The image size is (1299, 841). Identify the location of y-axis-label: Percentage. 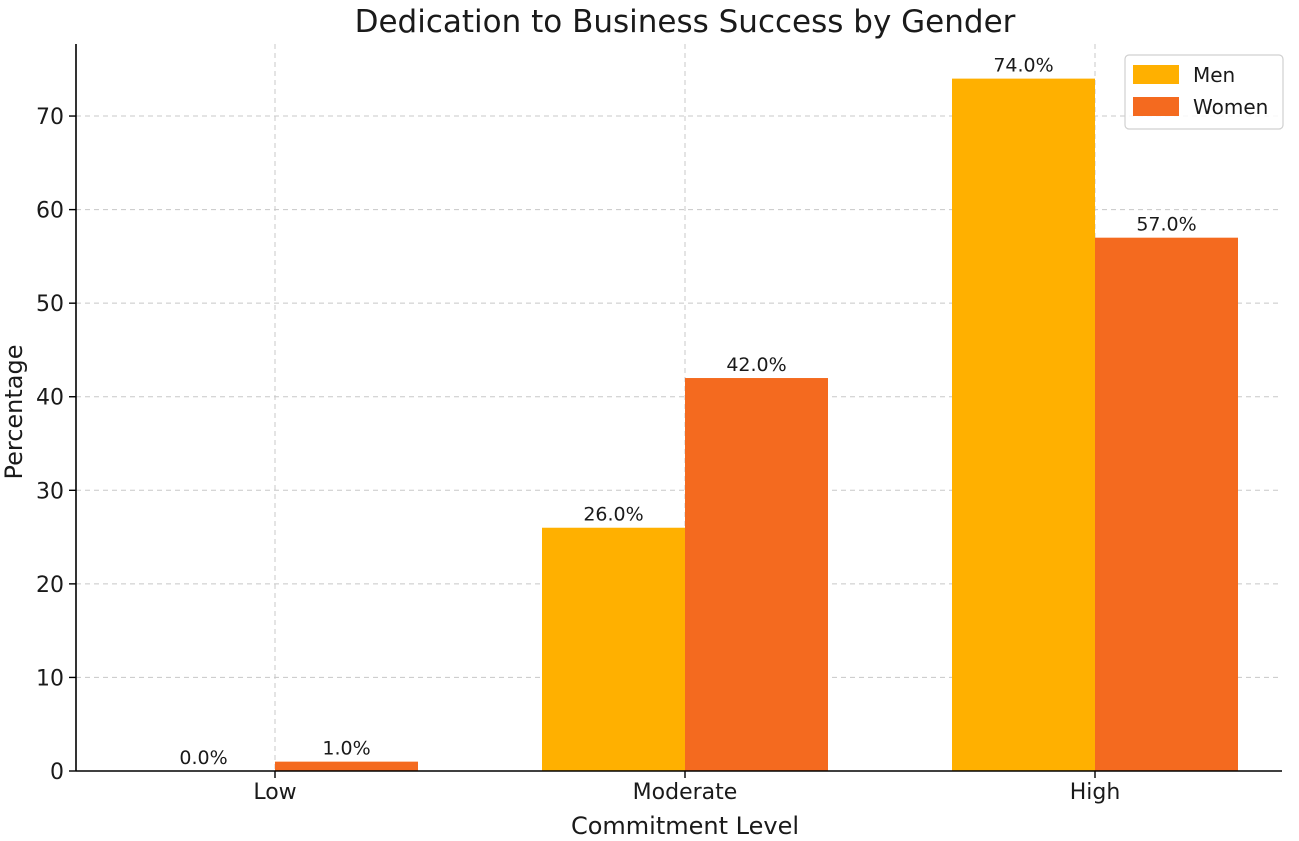
(14, 411).